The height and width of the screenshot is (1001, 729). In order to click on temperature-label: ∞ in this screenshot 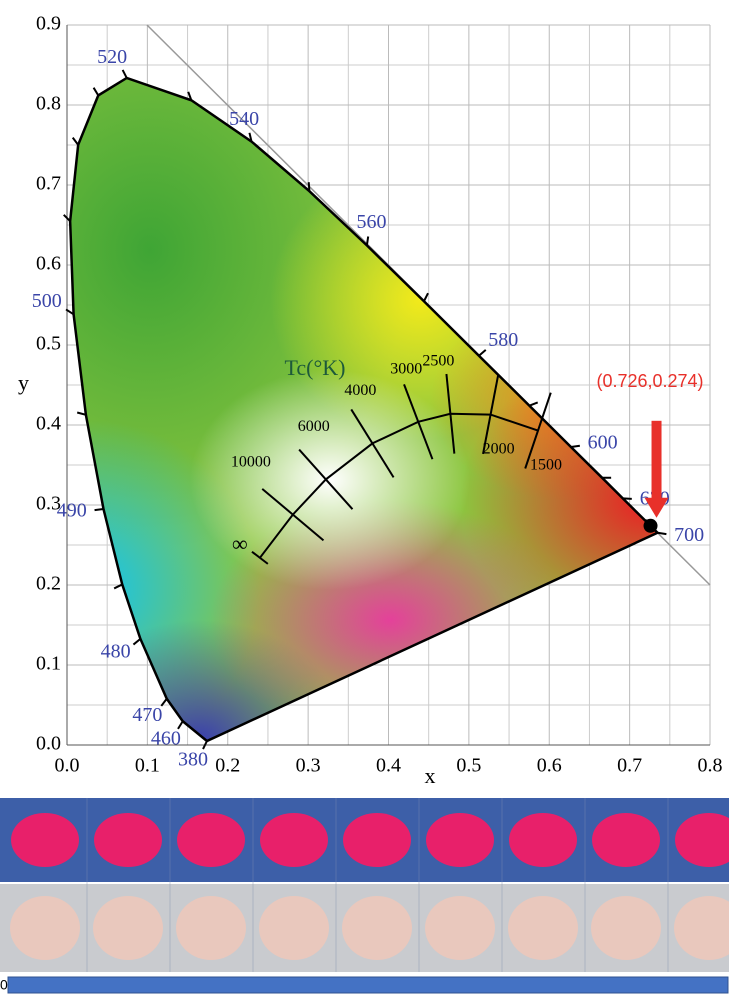, I will do `click(240, 543)`.